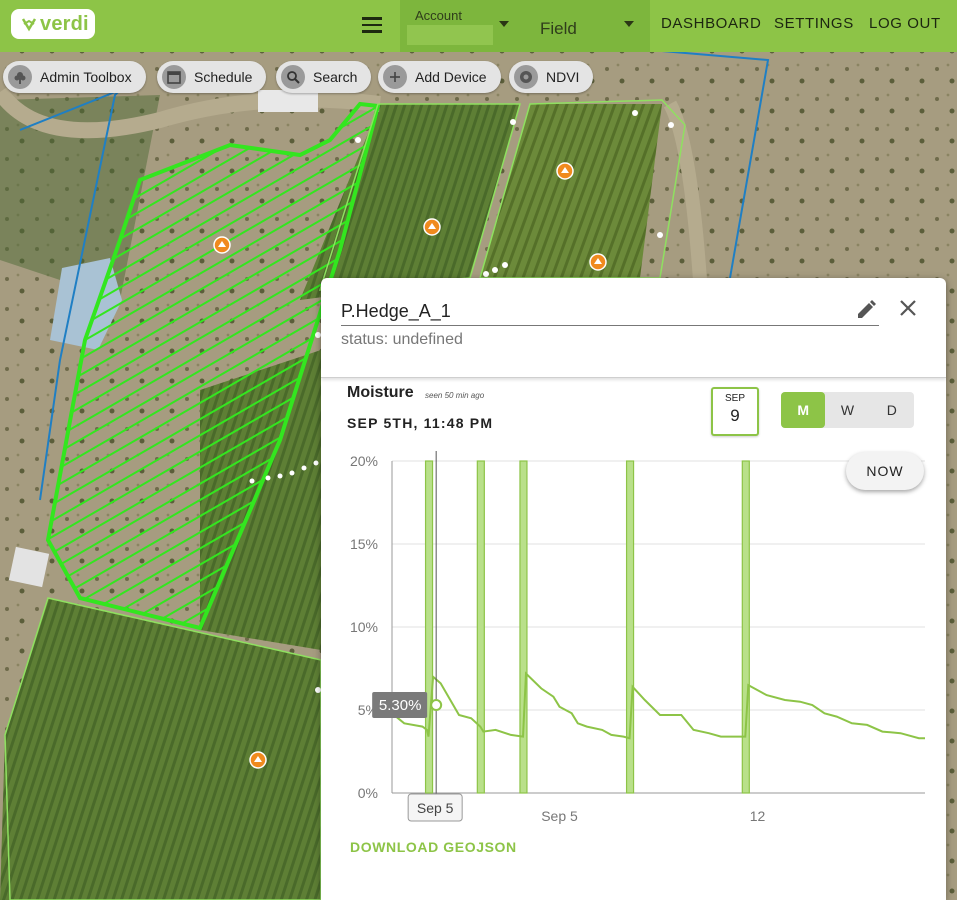 This screenshot has height=900, width=957. What do you see at coordinates (610, 312) in the screenshot?
I see `device-name-field` at bounding box center [610, 312].